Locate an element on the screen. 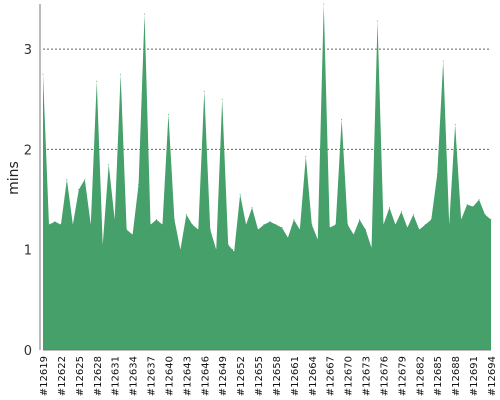 Image resolution: width=500 pixels, height=400 pixels. x-tick-label: #12649 is located at coordinates (223, 376).